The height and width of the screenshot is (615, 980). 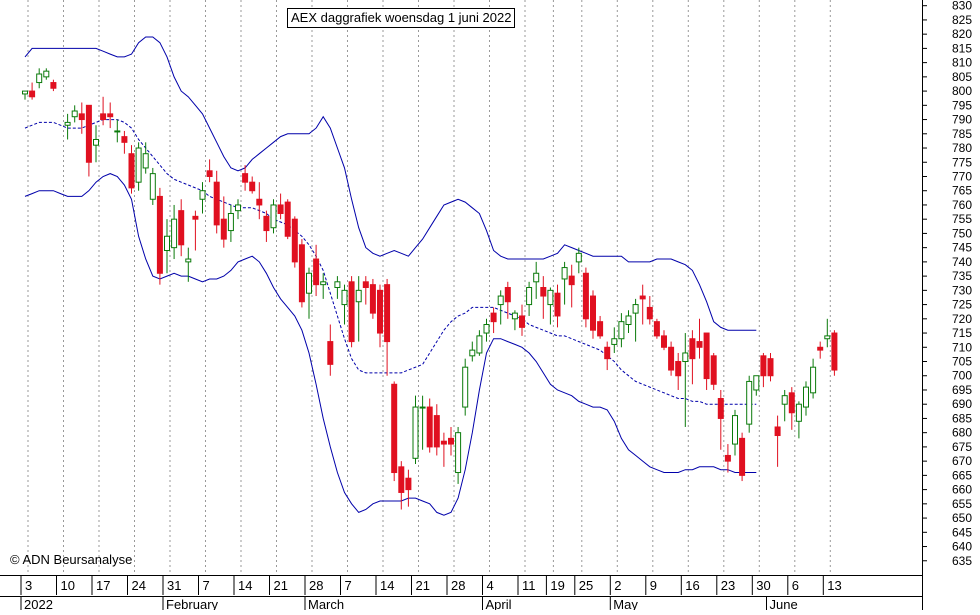 What do you see at coordinates (962, 319) in the screenshot?
I see `y-tick-label: 720` at bounding box center [962, 319].